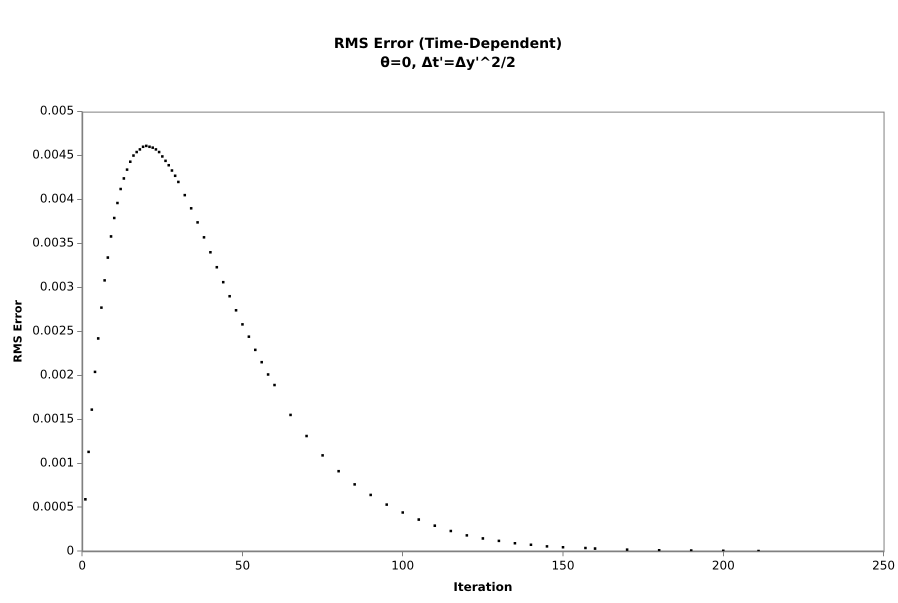  What do you see at coordinates (53, 243) in the screenshot?
I see `y-tick-label: 0.0035` at bounding box center [53, 243].